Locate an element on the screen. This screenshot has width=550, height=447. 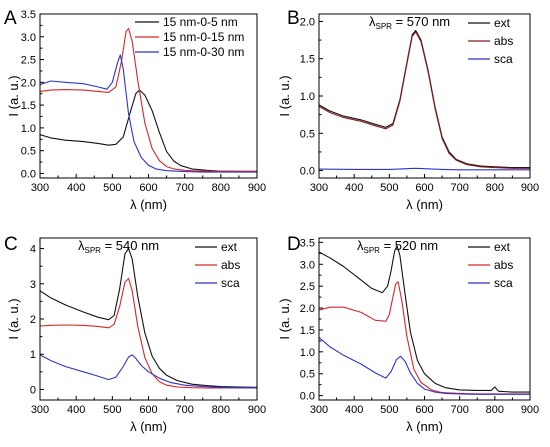
series-line-15-nm-0-30-nm is located at coordinates (148, 113).